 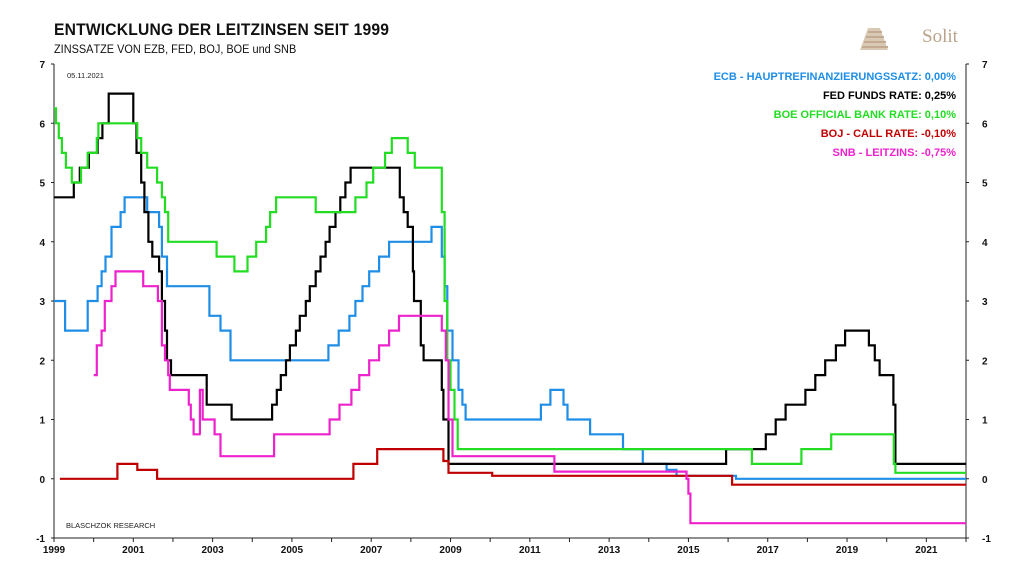 What do you see at coordinates (985, 124) in the screenshot?
I see `y-tick-label-right: 6` at bounding box center [985, 124].